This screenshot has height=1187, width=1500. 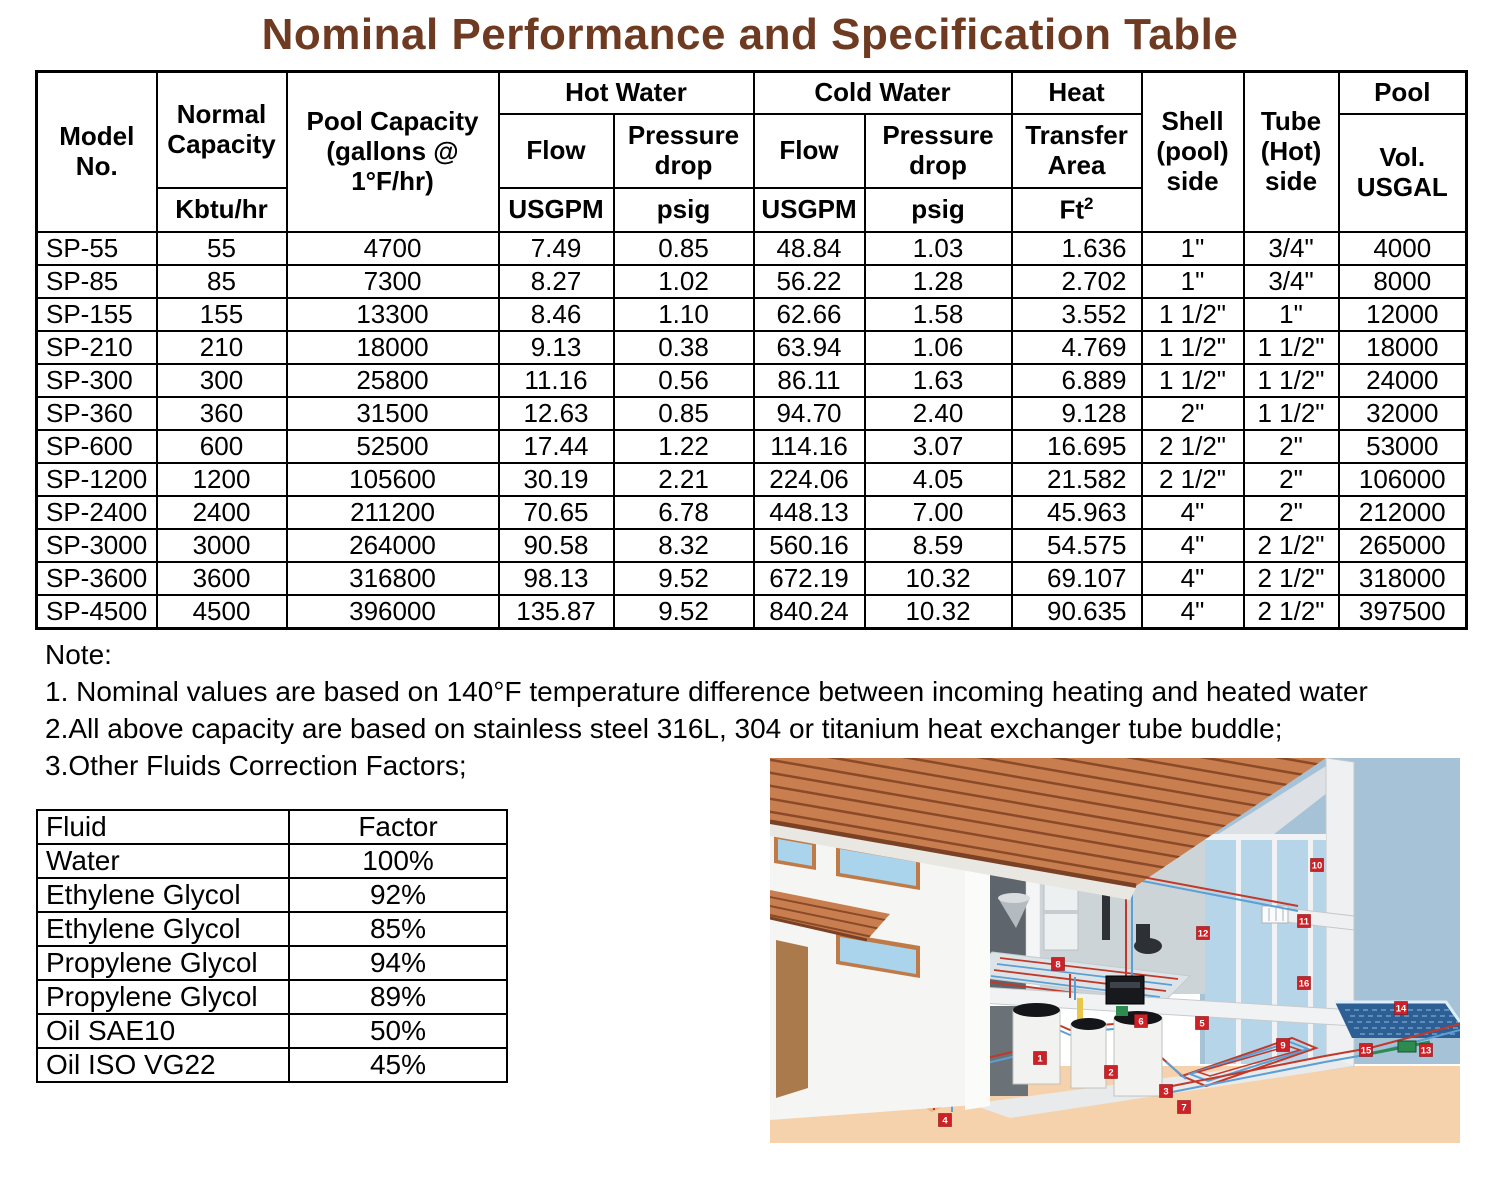 I want to click on cell-model: SP-4500, so click(x=96, y=612).